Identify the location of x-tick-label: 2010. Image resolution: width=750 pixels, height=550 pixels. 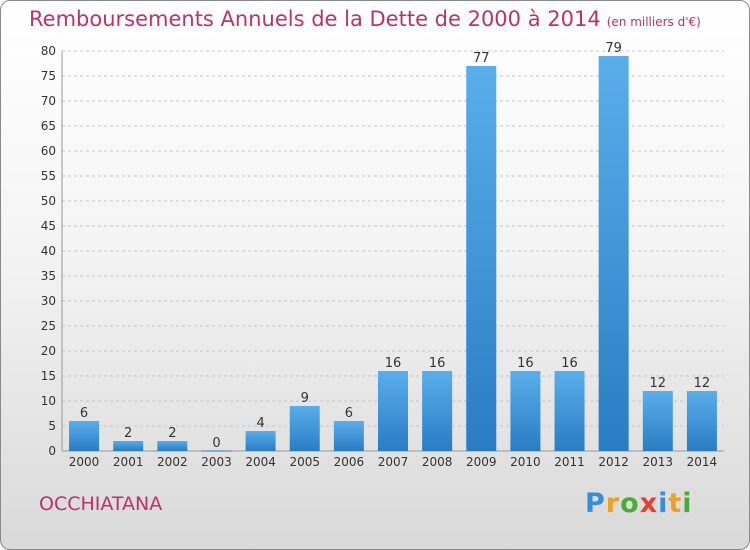
(525, 462).